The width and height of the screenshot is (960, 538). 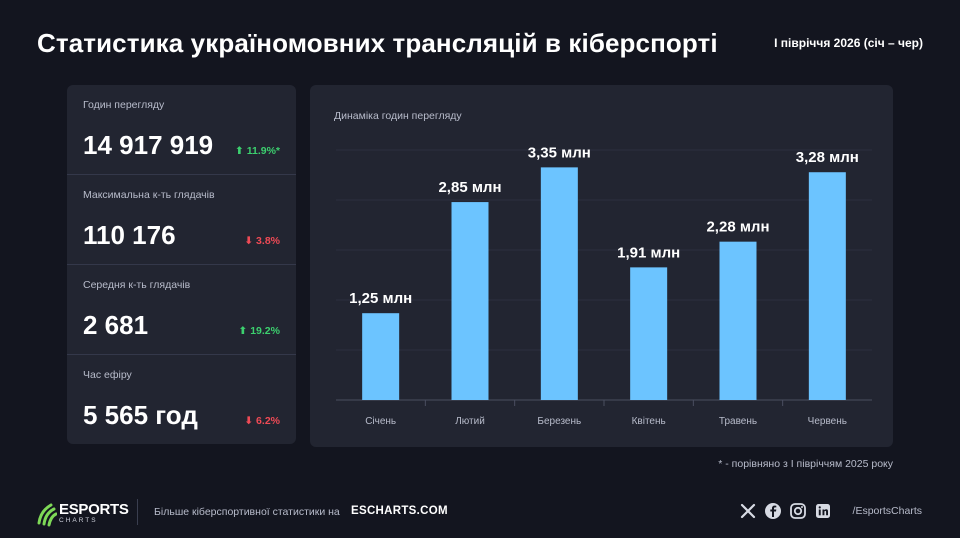 What do you see at coordinates (380, 421) in the screenshot?
I see `category-label: Січень` at bounding box center [380, 421].